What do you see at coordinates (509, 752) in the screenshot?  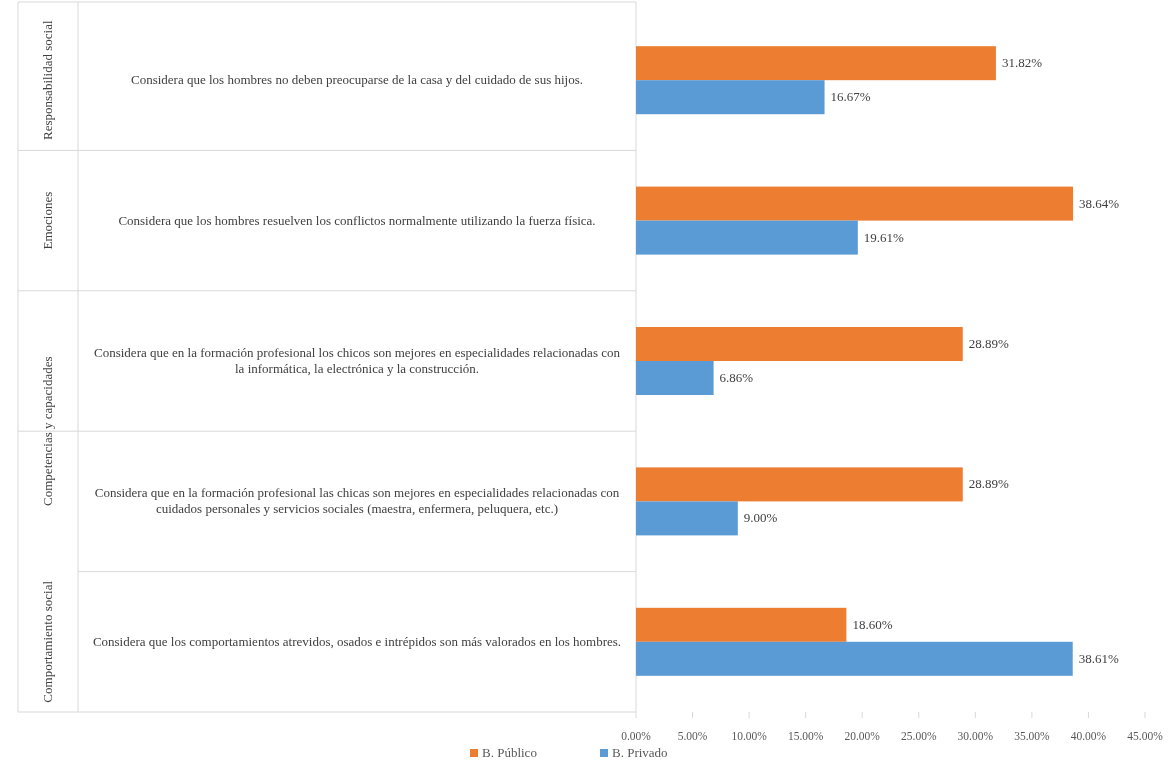 I see `legend-label: B. Público` at bounding box center [509, 752].